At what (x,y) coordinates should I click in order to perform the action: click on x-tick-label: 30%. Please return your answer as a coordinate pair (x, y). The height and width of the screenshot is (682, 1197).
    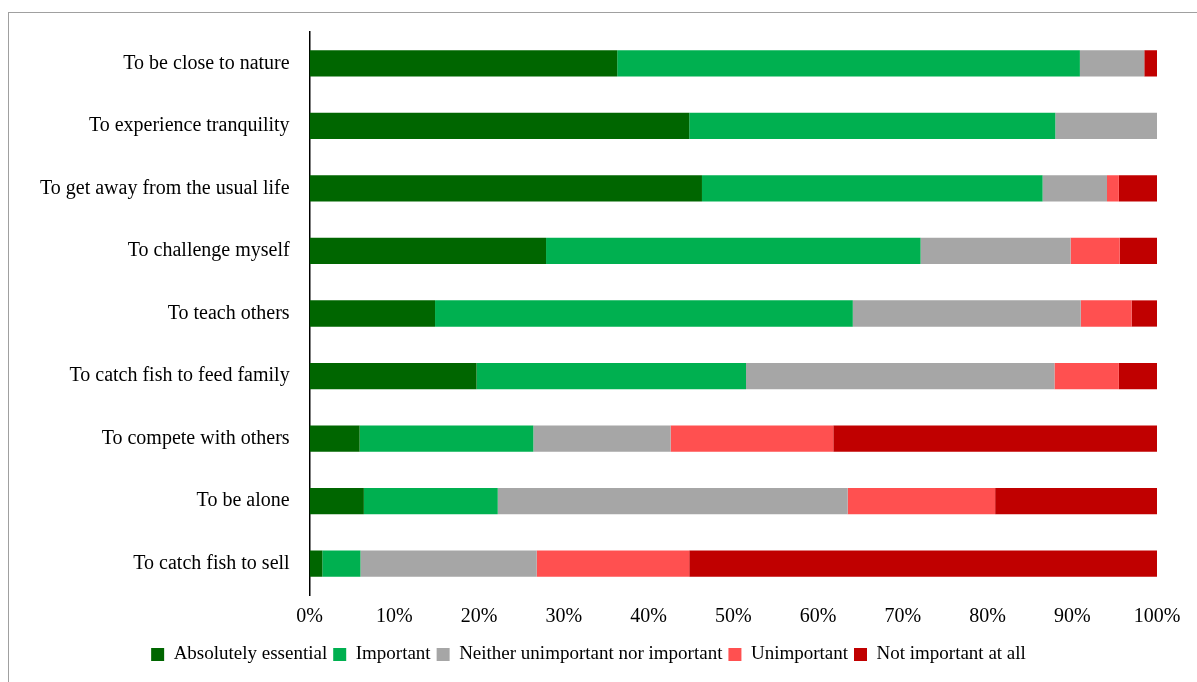
    Looking at the image, I should click on (564, 615).